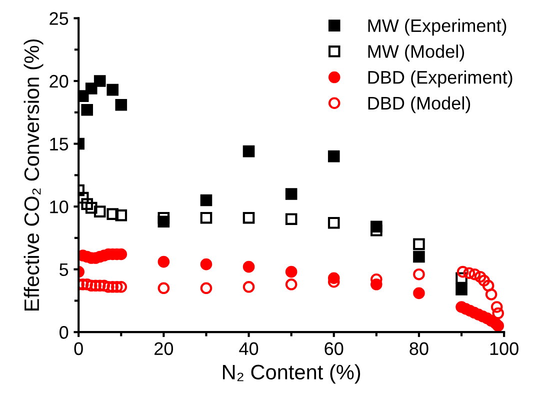  I want to click on y-tick-label: 15, so click(59, 144).